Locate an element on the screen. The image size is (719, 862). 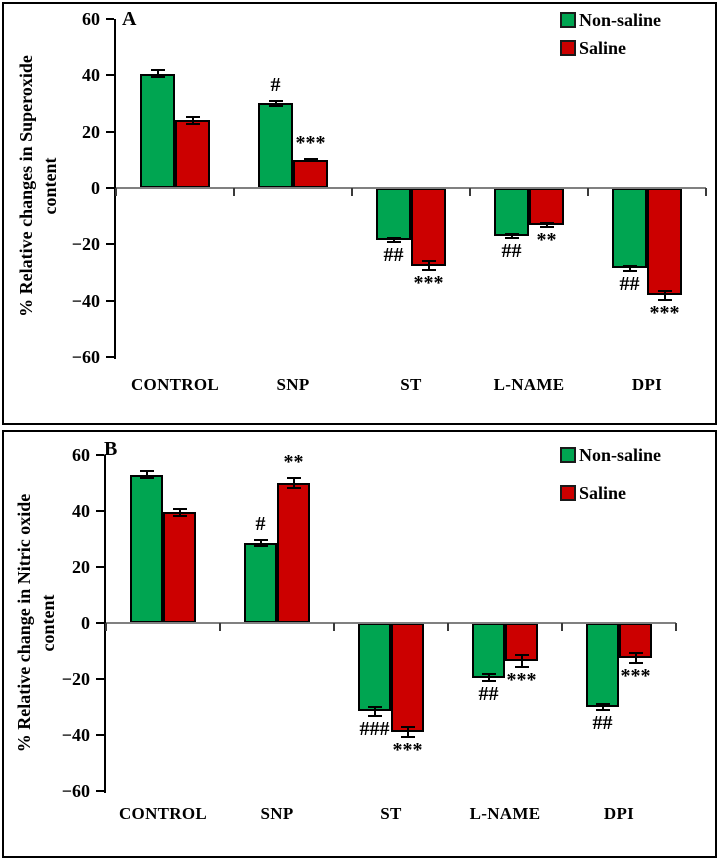
y-axis-title-line: % Relative changes in Superoxide is located at coordinates (26, 186).